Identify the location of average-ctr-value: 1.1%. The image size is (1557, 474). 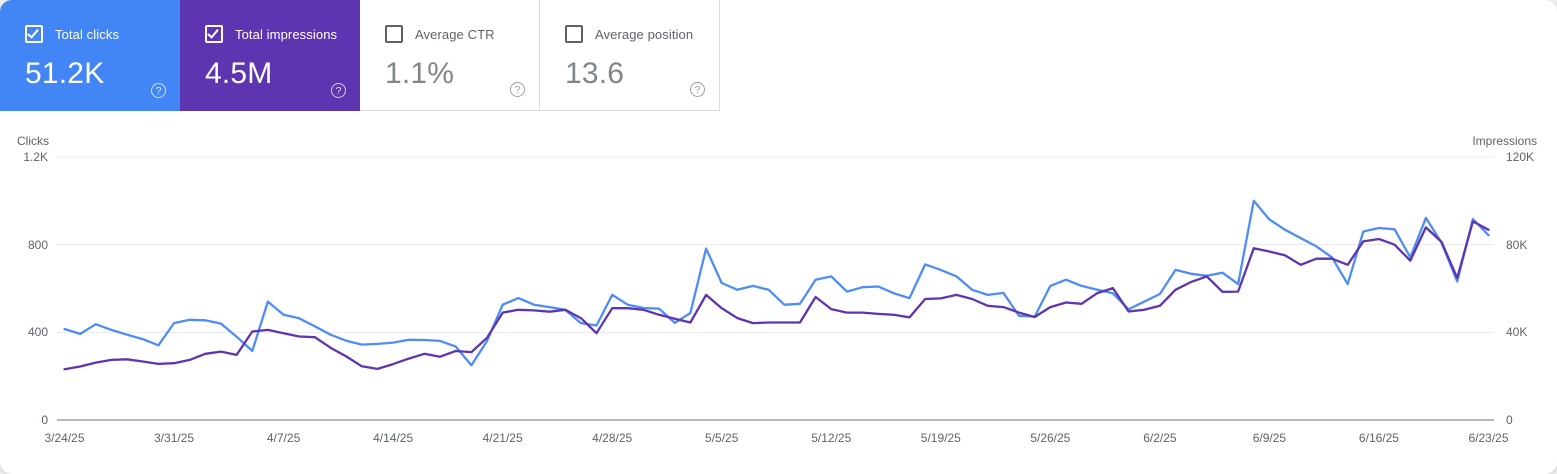
(420, 73).